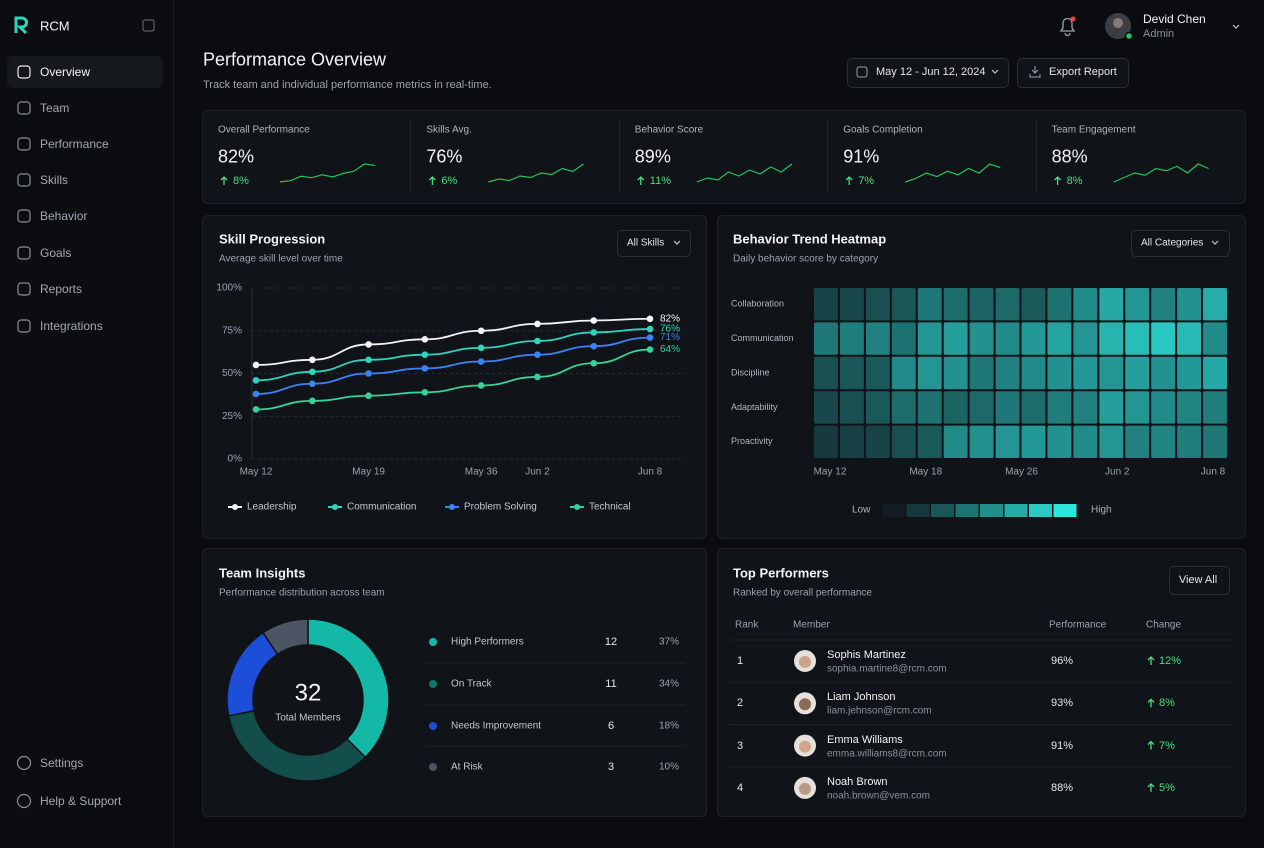  What do you see at coordinates (866, 655) in the screenshot?
I see `member-name: Sophis Martinez` at bounding box center [866, 655].